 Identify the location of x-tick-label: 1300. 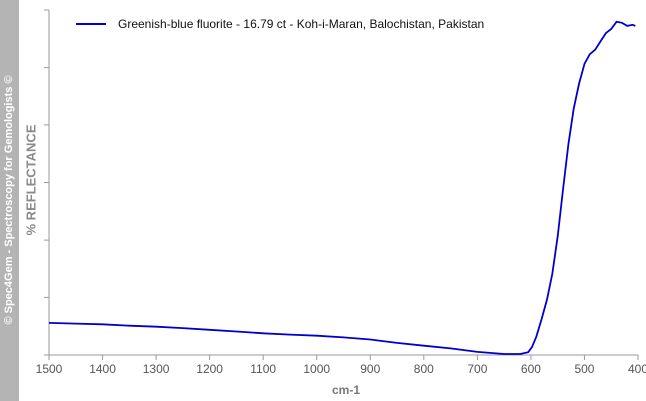
(156, 369).